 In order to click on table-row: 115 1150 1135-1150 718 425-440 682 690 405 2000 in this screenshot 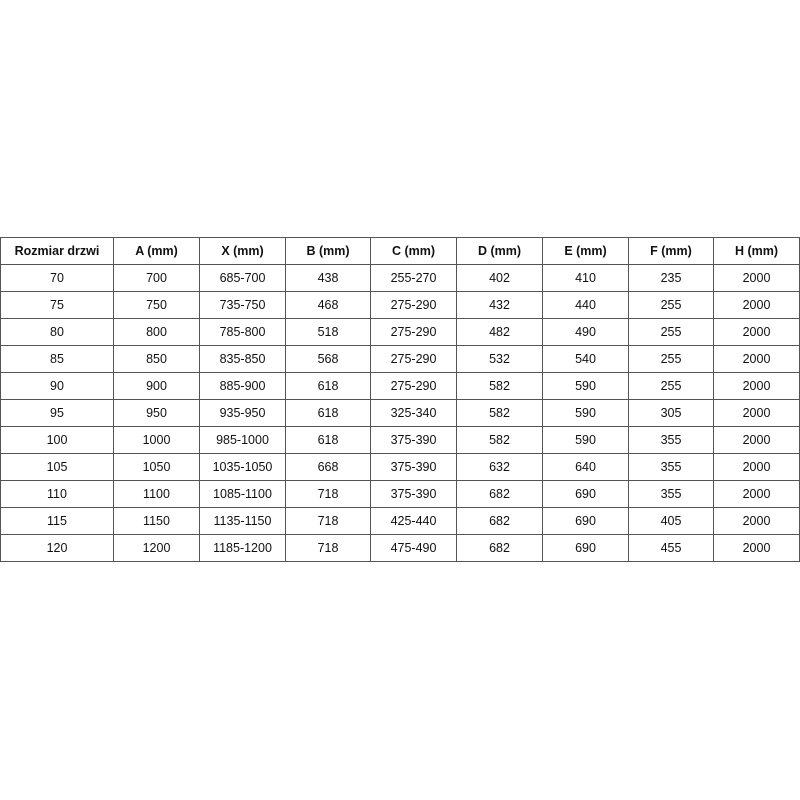, I will do `click(400, 521)`.